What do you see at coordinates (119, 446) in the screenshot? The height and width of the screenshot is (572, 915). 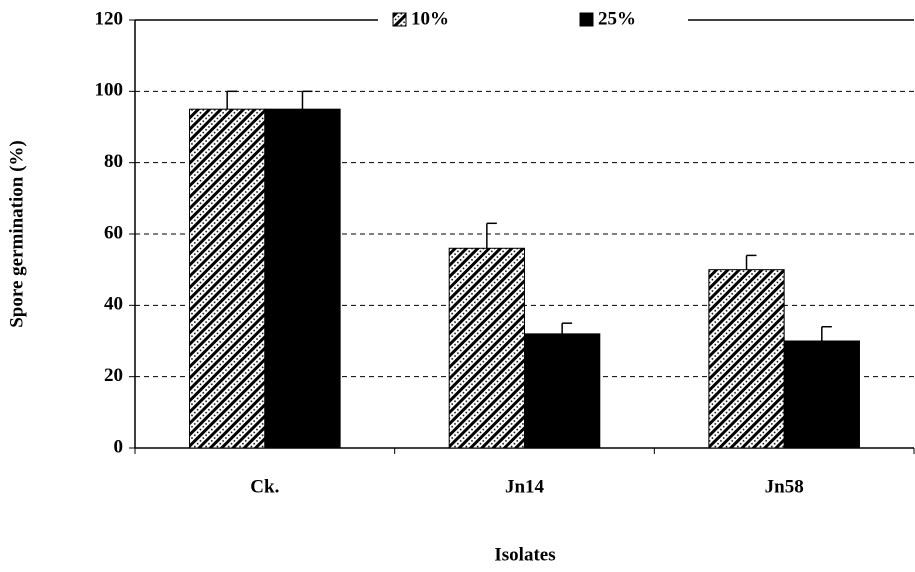 I see `y-tick-label: 0` at bounding box center [119, 446].